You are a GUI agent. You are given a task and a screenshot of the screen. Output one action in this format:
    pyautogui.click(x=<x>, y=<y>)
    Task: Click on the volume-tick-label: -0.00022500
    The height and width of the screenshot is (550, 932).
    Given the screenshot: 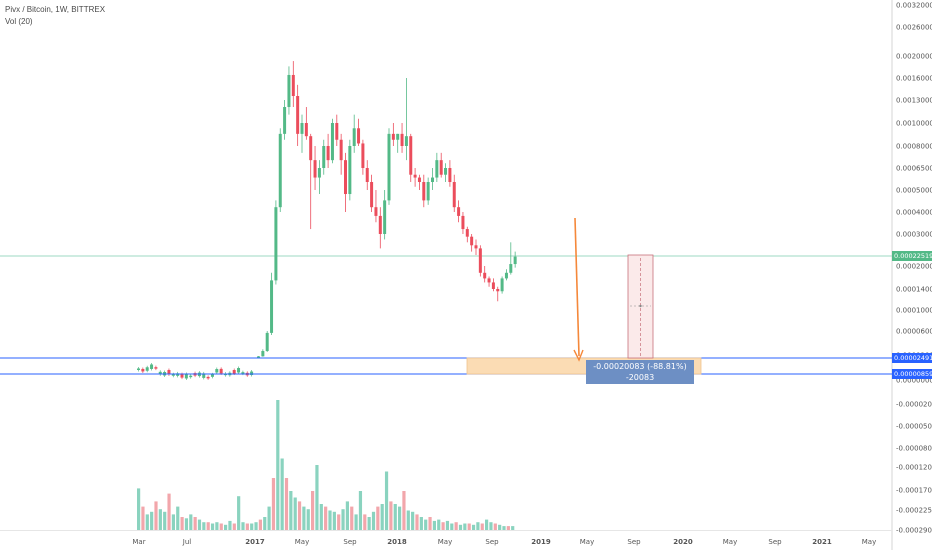 What is the action you would take?
    pyautogui.click(x=914, y=511)
    